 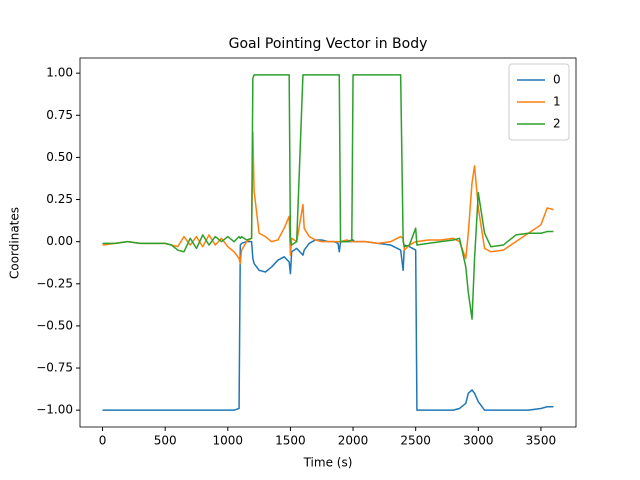 I want to click on x-tick-label: 3500, so click(x=541, y=441).